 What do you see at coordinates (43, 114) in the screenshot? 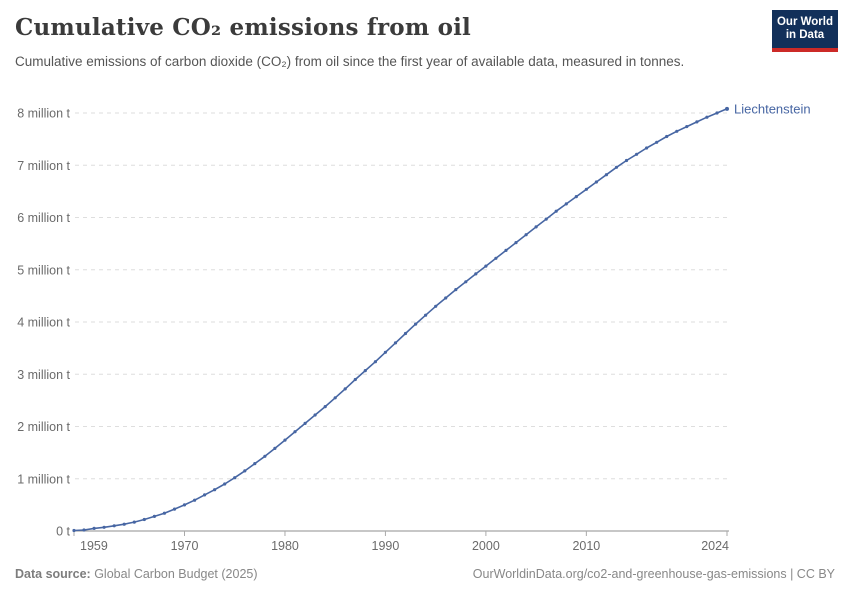
I see `y-tick-label: 8 million t` at bounding box center [43, 114].